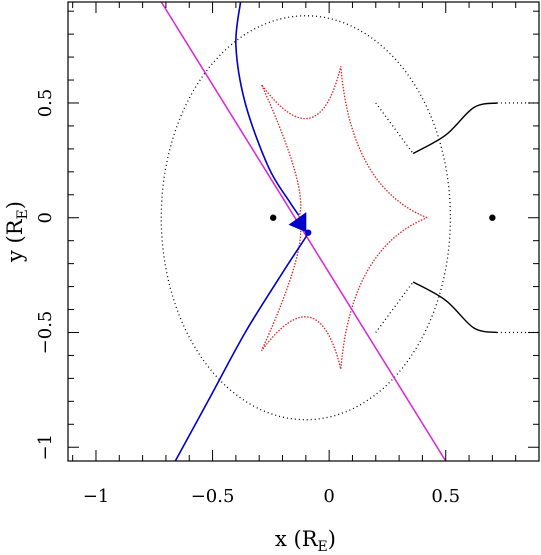 This screenshot has height=555, width=541. I want to click on source-point, so click(308, 232).